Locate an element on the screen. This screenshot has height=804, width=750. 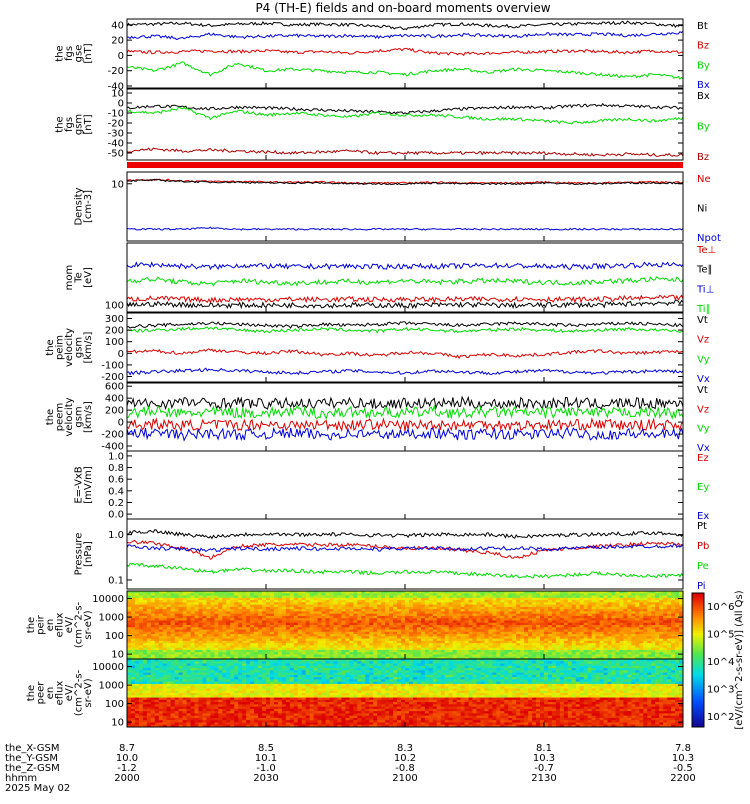
legend-Ne: Ne is located at coordinates (704, 179).